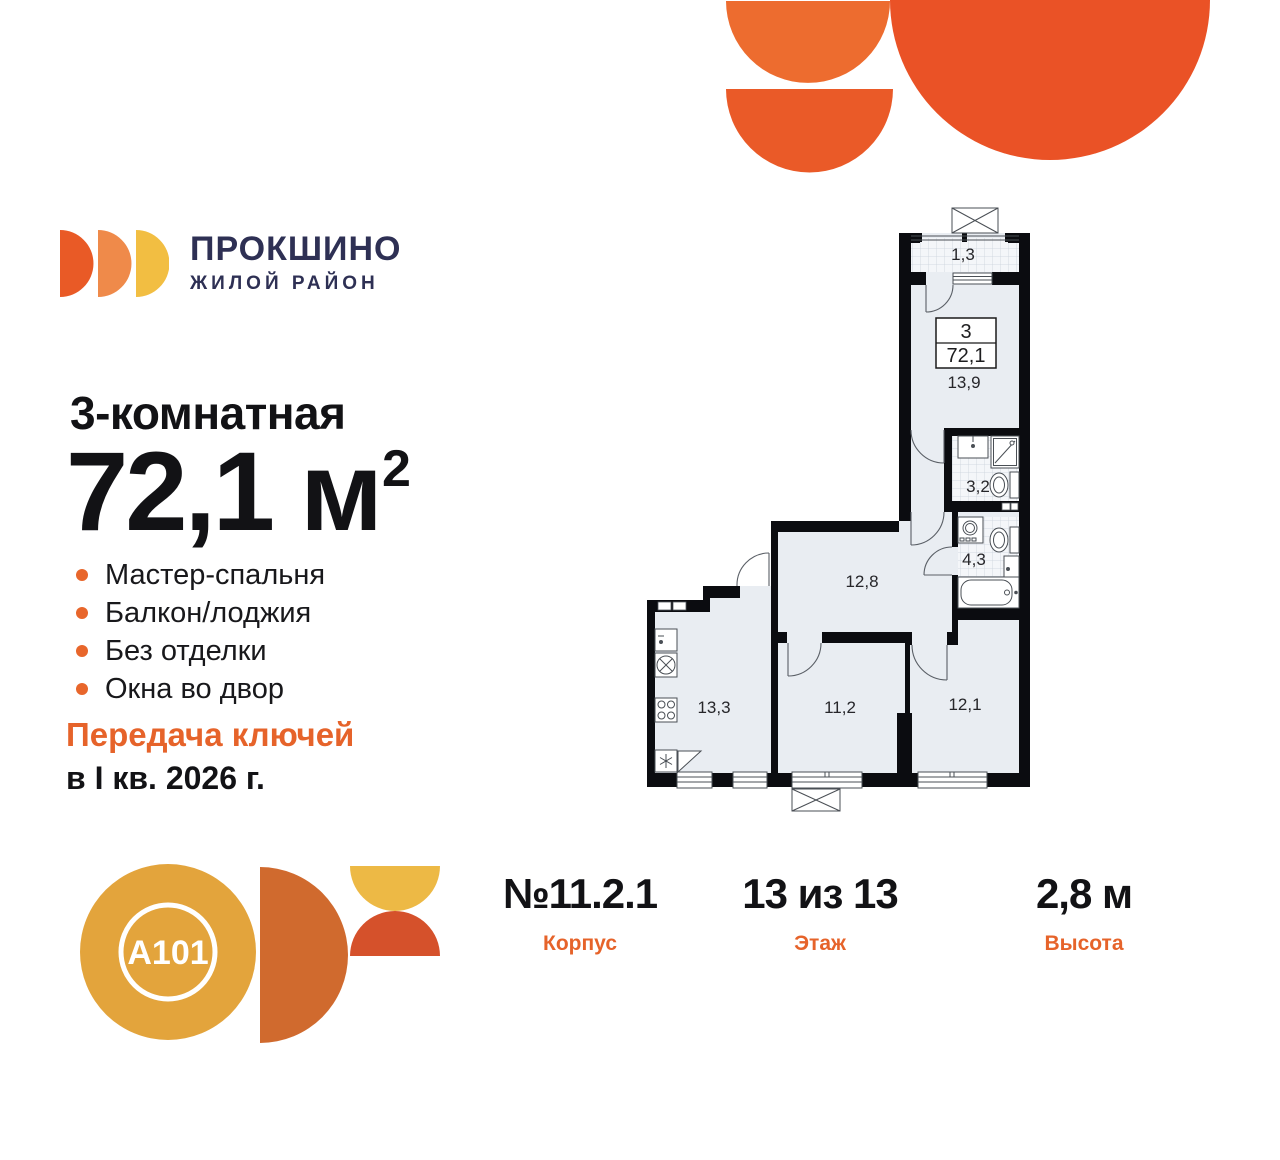  I want to click on a101-text: A101, so click(167, 953).